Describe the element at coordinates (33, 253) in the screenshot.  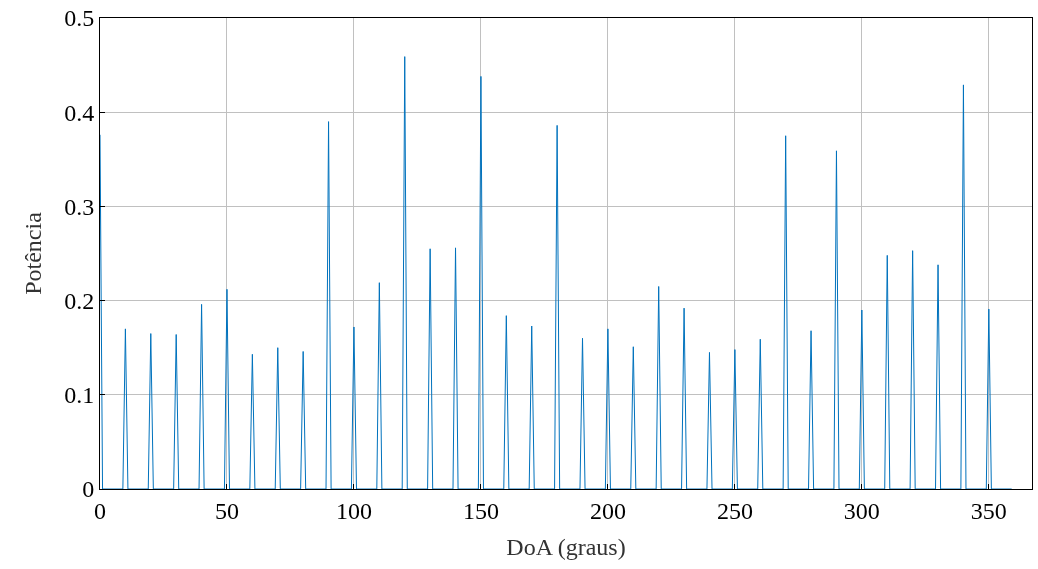
I see `y-axis-title: Potência` at that location.